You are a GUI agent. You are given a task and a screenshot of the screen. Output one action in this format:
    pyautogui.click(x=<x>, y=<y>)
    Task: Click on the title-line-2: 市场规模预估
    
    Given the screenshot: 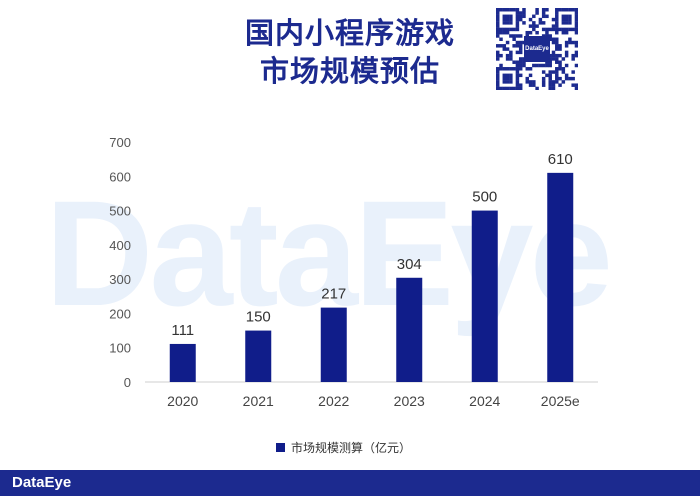 What is the action you would take?
    pyautogui.click(x=349, y=71)
    